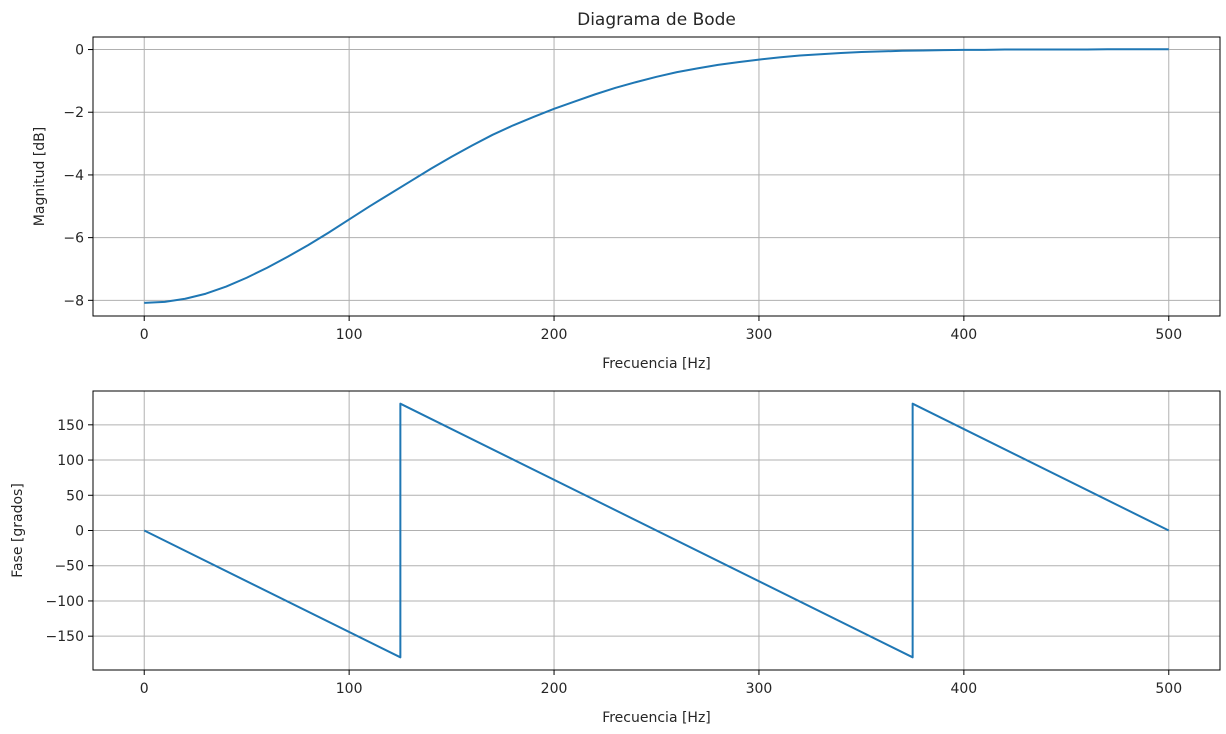 Image resolution: width=1226 pixels, height=734 pixels. What do you see at coordinates (144, 689) in the screenshot?
I see `phase-x-tick-label: 0` at bounding box center [144, 689].